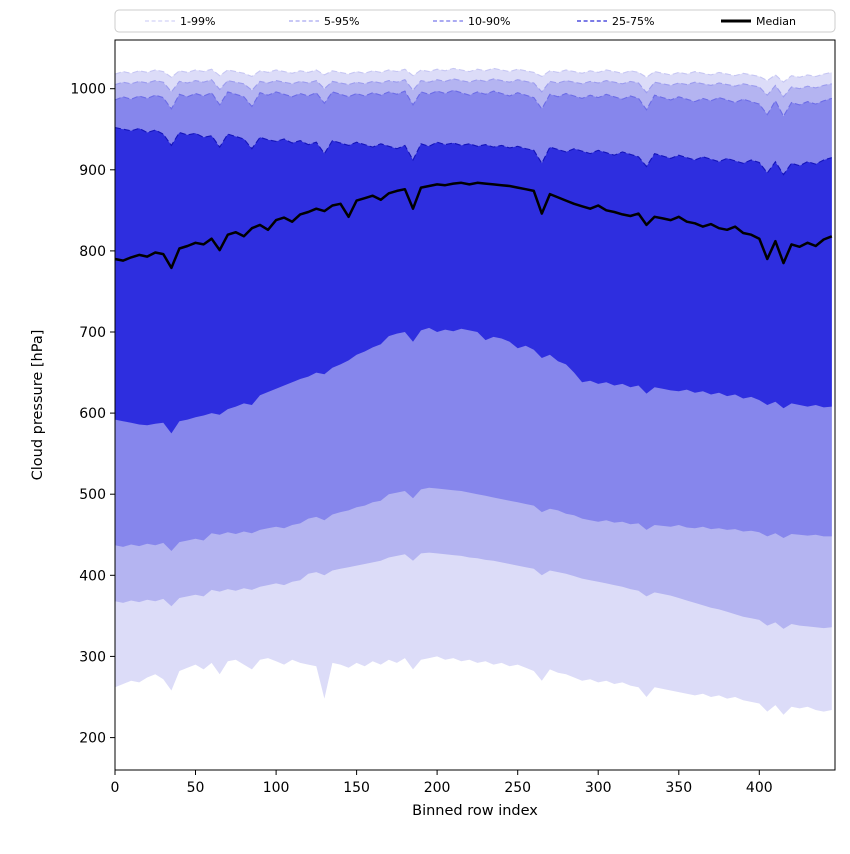 The height and width of the screenshot is (854, 850). I want to click on x-axis-label: Binned row index, so click(475, 811).